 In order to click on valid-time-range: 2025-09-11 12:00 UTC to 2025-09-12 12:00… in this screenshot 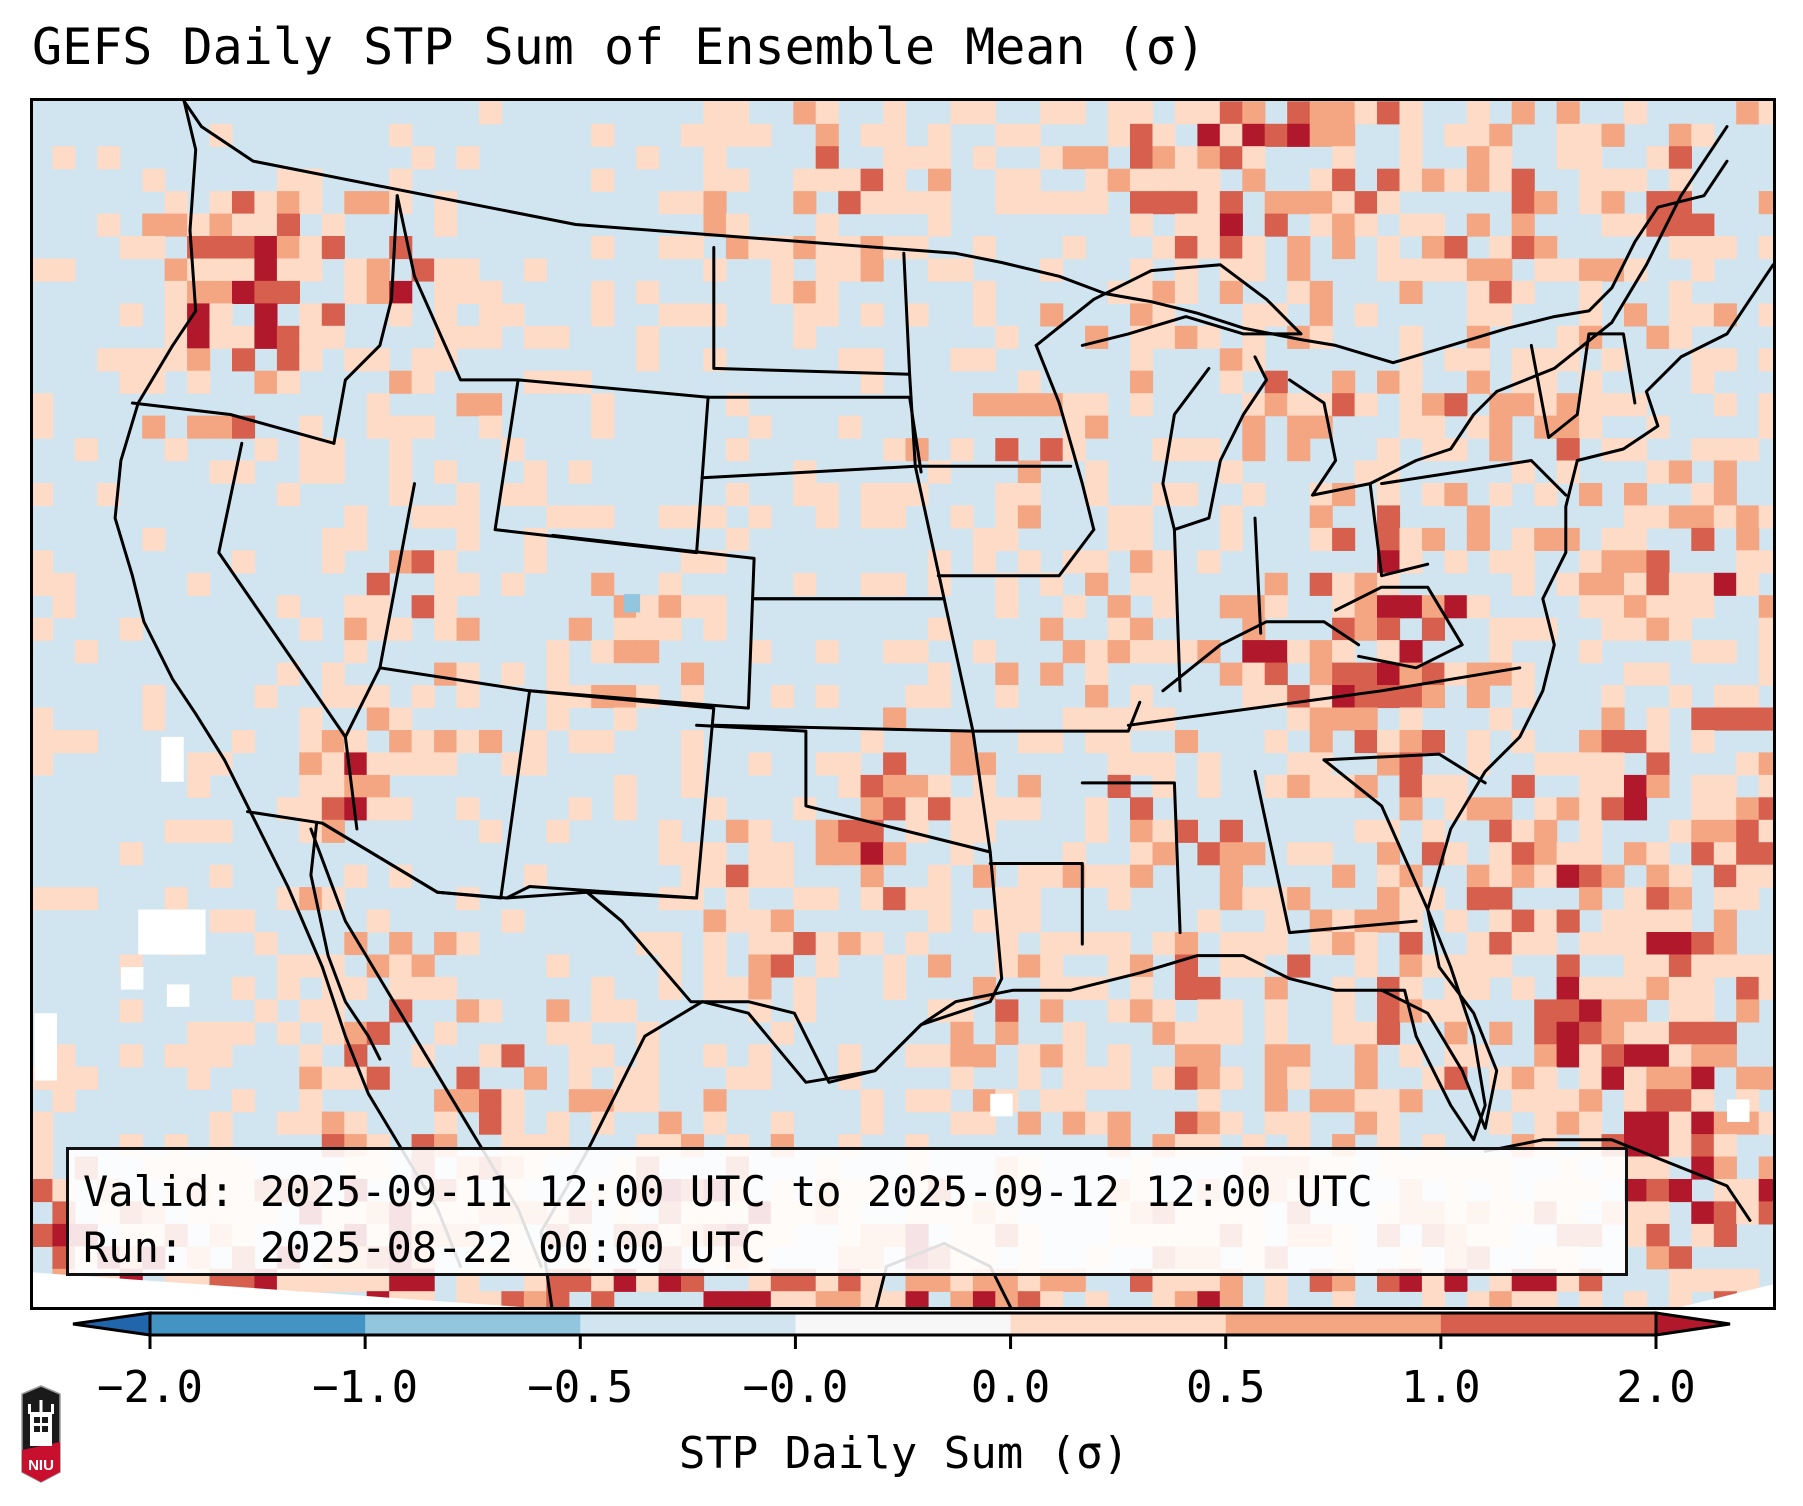, I will do `click(816, 1191)`.